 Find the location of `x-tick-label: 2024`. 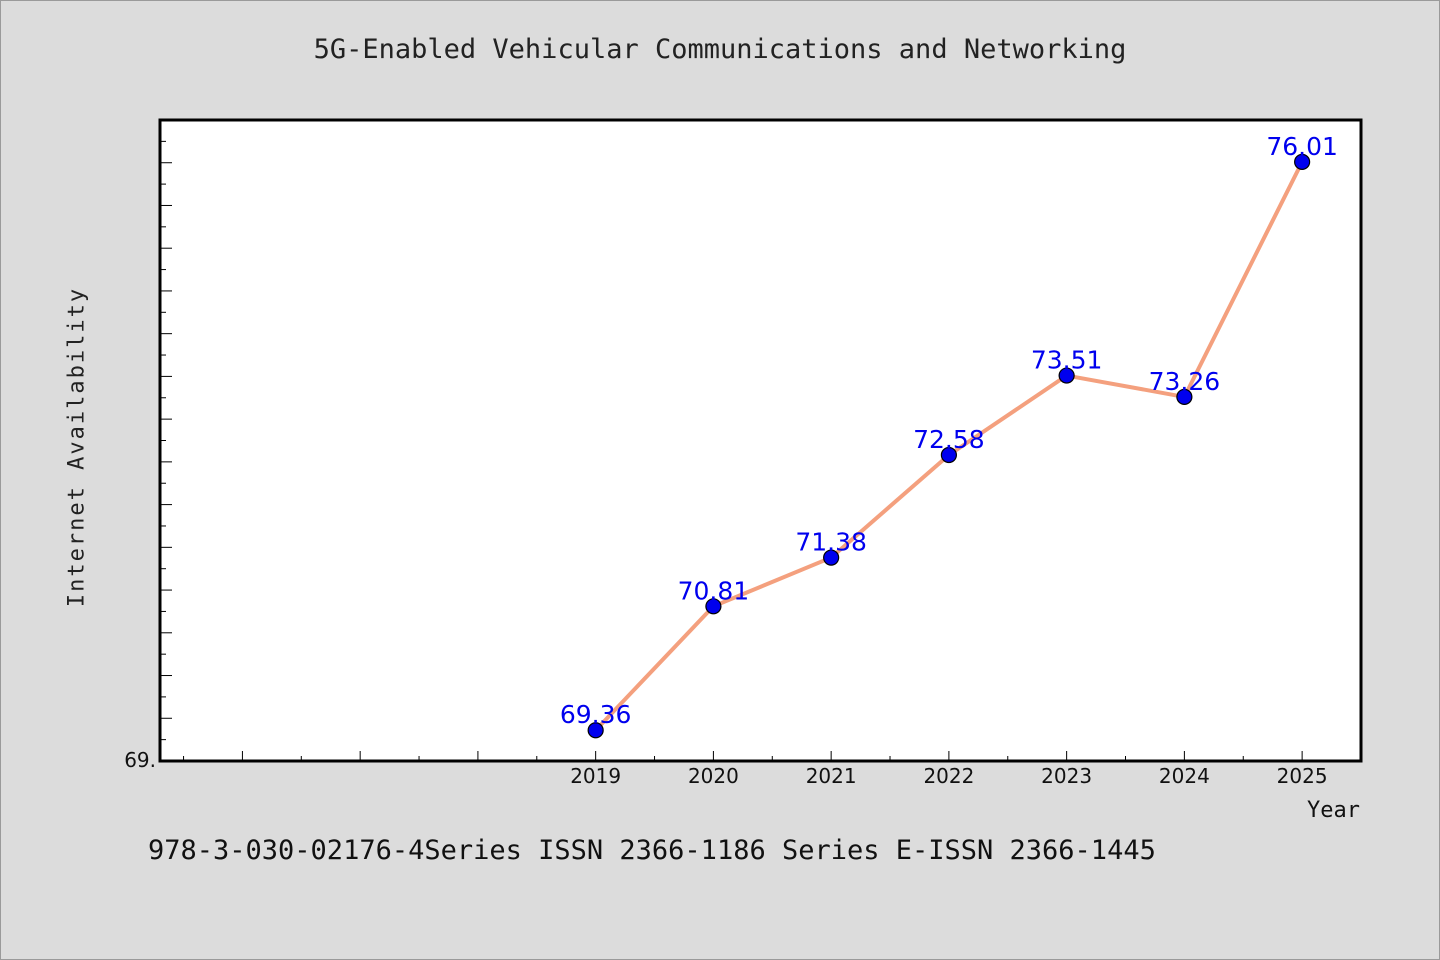

x-tick-label: 2024 is located at coordinates (1184, 776).